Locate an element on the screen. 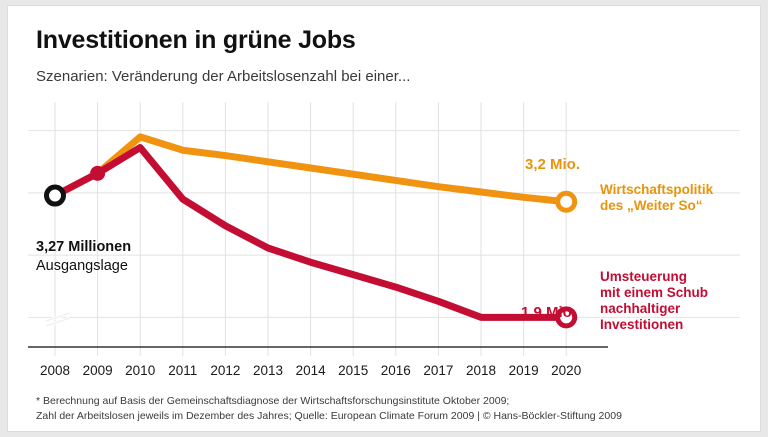 The image size is (768, 437). orange-end-value-label: 3,2 Mio. is located at coordinates (553, 164).